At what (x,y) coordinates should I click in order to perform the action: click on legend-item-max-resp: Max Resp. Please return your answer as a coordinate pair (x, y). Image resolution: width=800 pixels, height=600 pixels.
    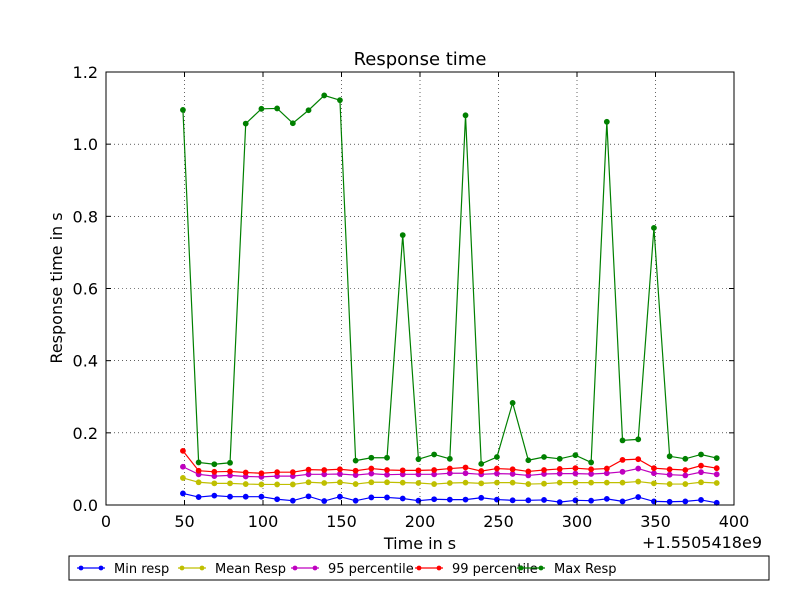
    Looking at the image, I should click on (566, 569).